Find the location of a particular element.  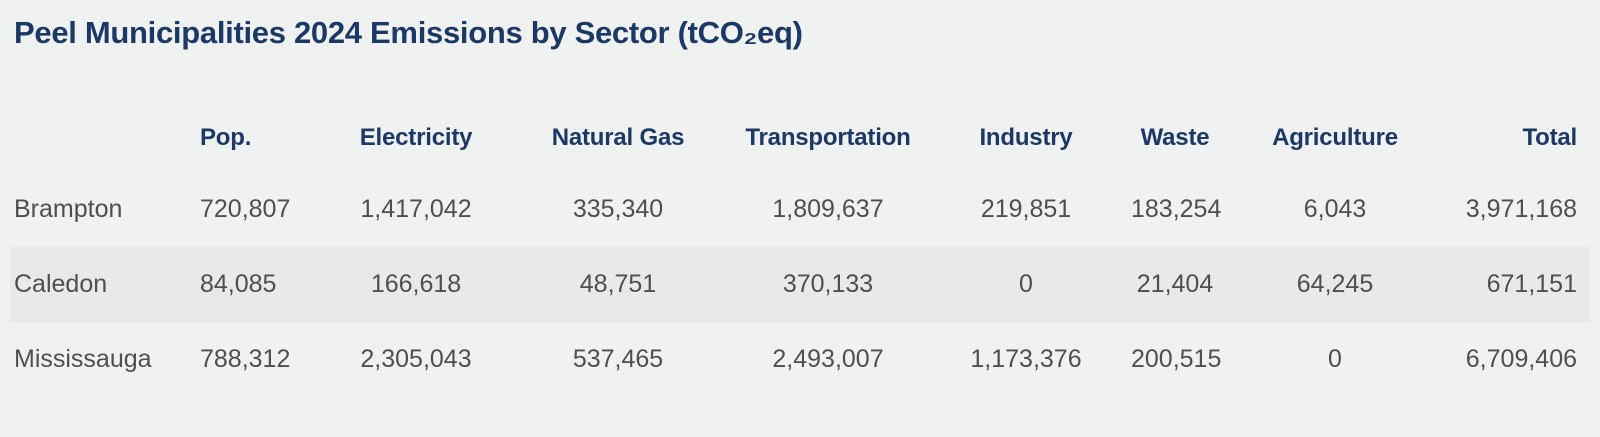

table-cell-electricity: 2,305,043 is located at coordinates (416, 359).